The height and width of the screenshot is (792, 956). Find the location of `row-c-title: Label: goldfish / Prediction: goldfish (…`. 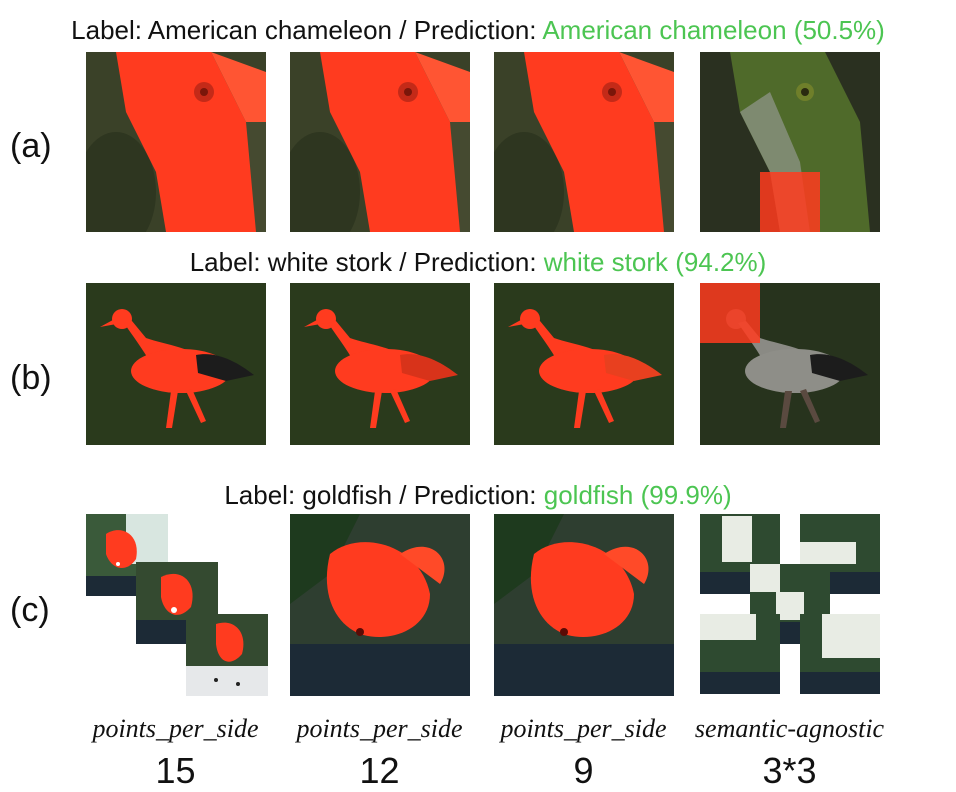

row-c-title: Label: goldfish / Prediction: goldfish (… is located at coordinates (478, 495).